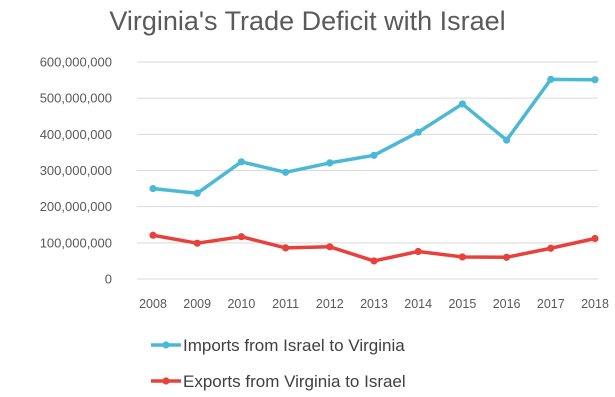  What do you see at coordinates (551, 304) in the screenshot?
I see `x-tick-label: 2017` at bounding box center [551, 304].